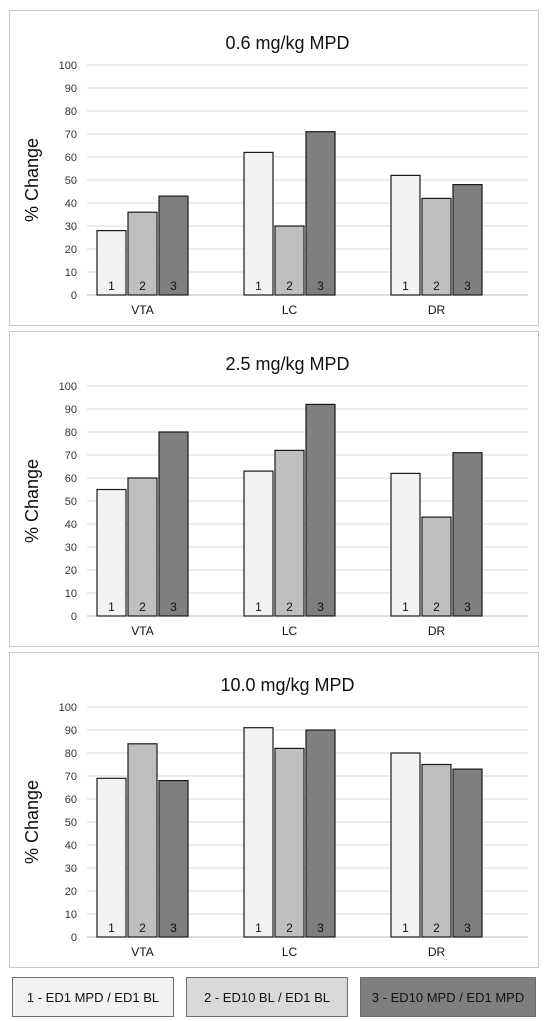  I want to click on legend-label-3: 3 - ED10 MPD / ED1 MPD, so click(448, 997).